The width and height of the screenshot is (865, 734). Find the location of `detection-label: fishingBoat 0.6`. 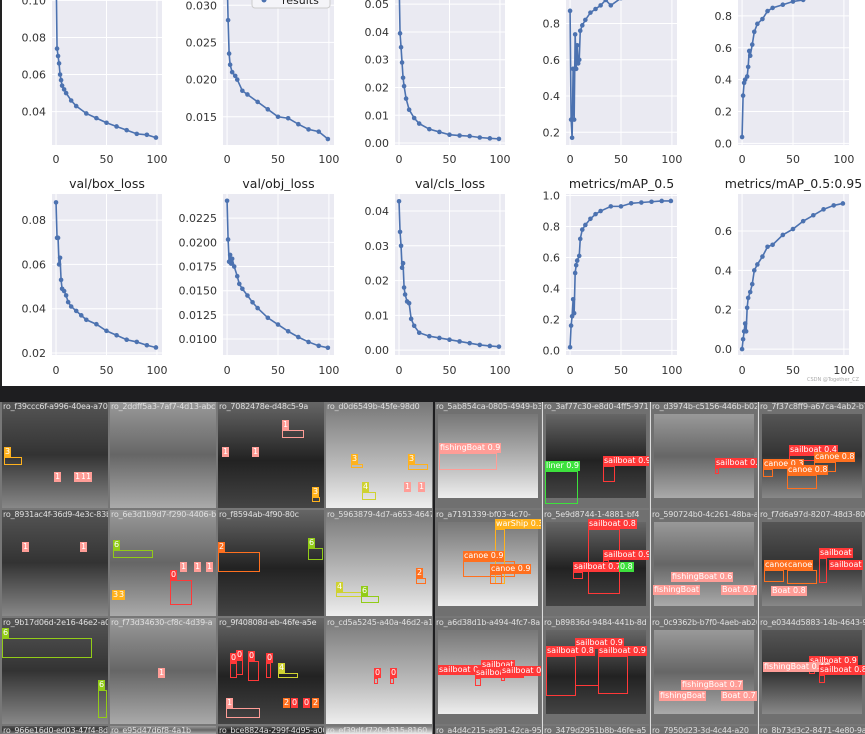

detection-label: fishingBoat 0.6 is located at coordinates (702, 577).